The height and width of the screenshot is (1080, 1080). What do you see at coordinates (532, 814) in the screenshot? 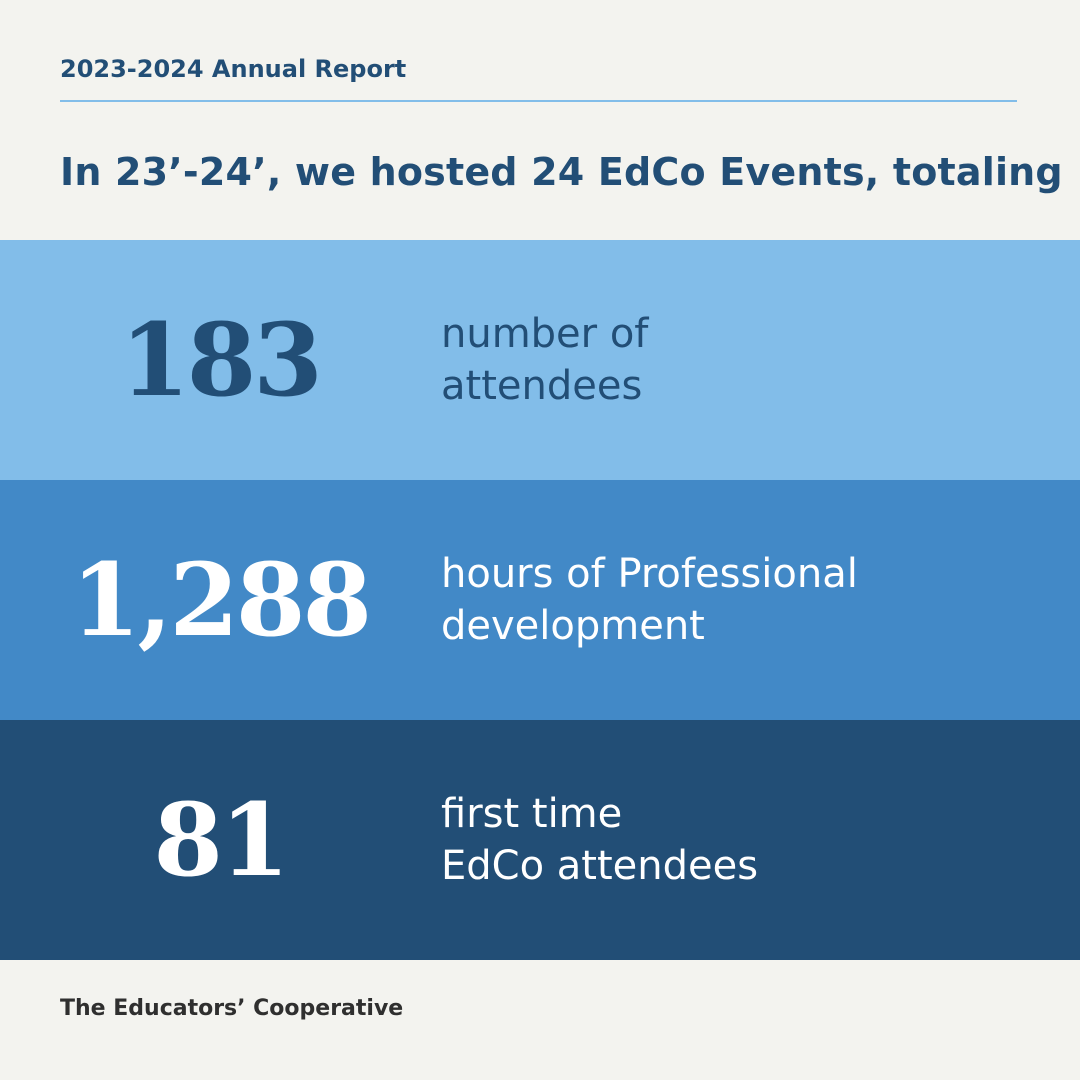
I see `stat-label-line: first time` at bounding box center [532, 814].